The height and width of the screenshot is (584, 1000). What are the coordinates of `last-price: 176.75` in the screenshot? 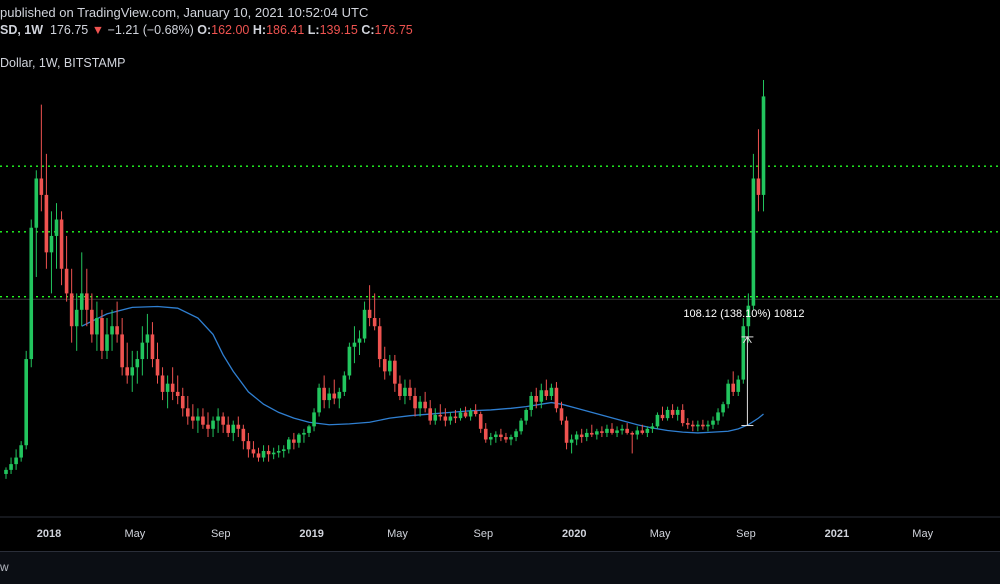 It's located at (69, 30).